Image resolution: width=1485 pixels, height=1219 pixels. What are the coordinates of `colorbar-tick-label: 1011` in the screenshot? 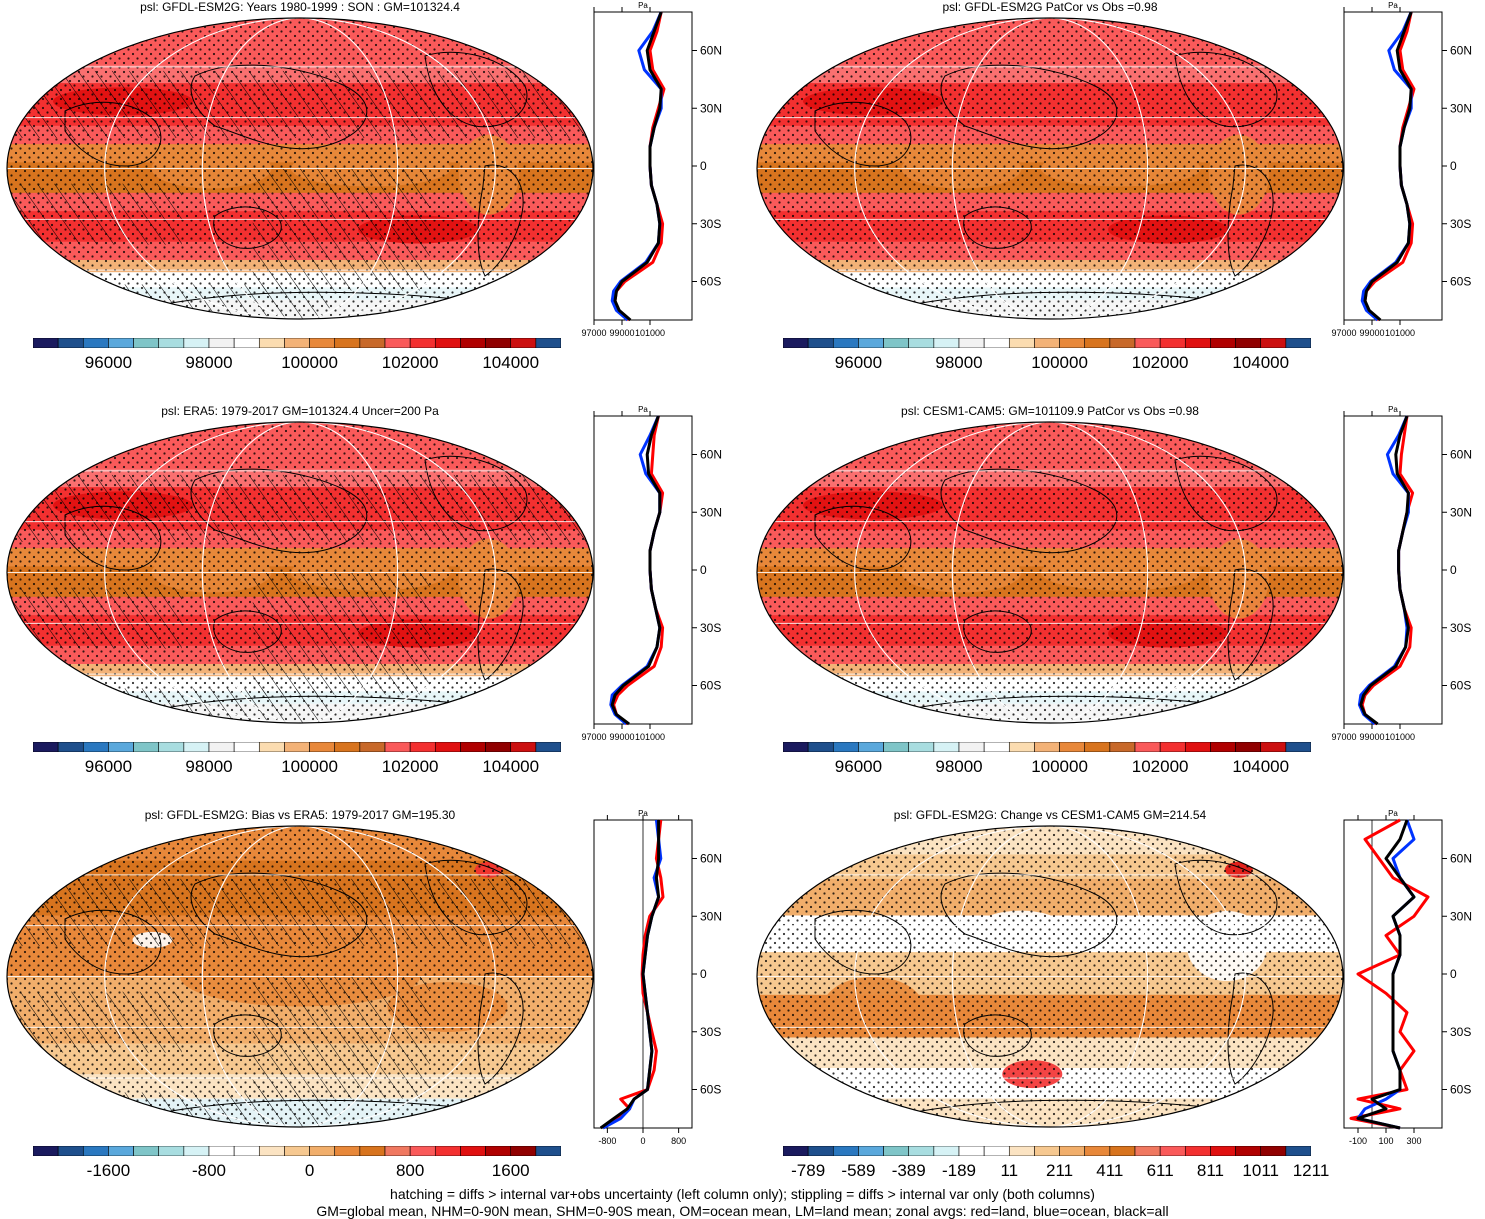 It's located at (1260, 1170).